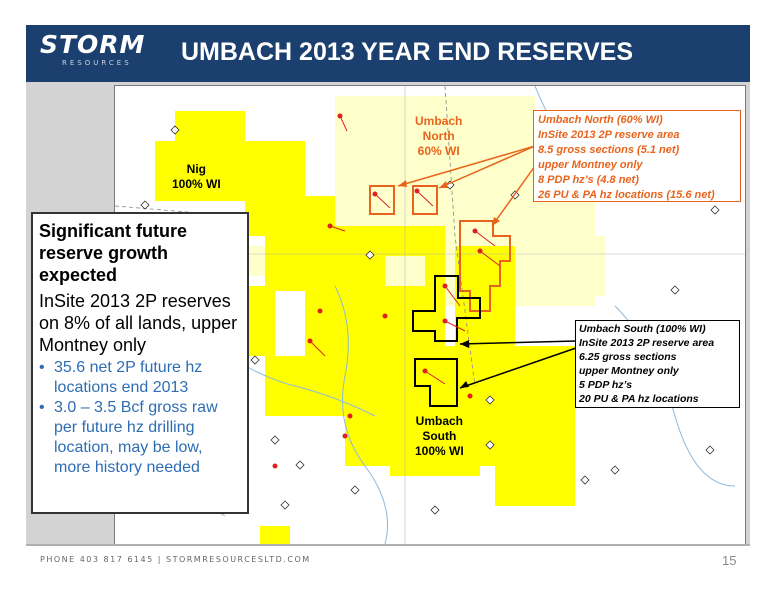  What do you see at coordinates (629, 371) in the screenshot?
I see `south-box-line: upper Montney only` at bounding box center [629, 371].